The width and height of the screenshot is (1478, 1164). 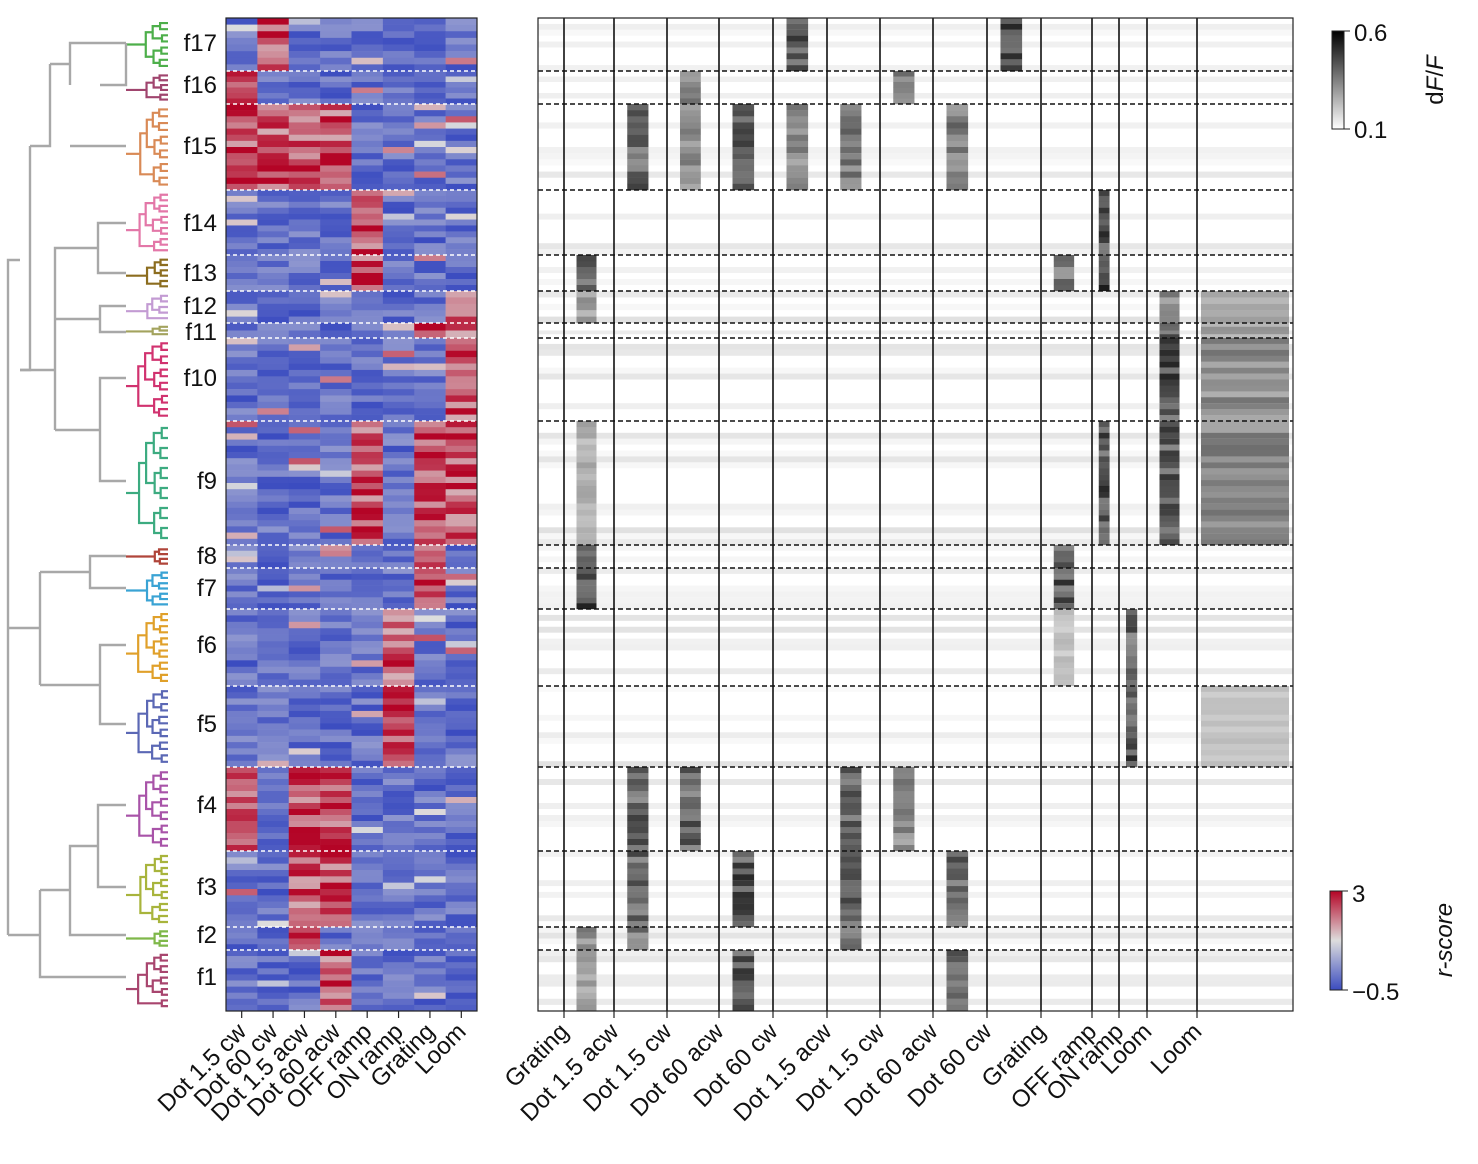 What do you see at coordinates (147, 222) in the screenshot?
I see `dendrogram-branch-f14` at bounding box center [147, 222].